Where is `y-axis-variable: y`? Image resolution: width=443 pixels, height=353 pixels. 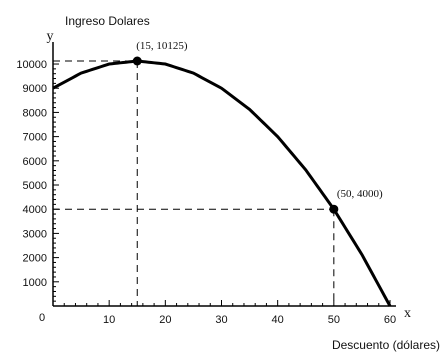 y-axis-variable: y is located at coordinates (50, 36).